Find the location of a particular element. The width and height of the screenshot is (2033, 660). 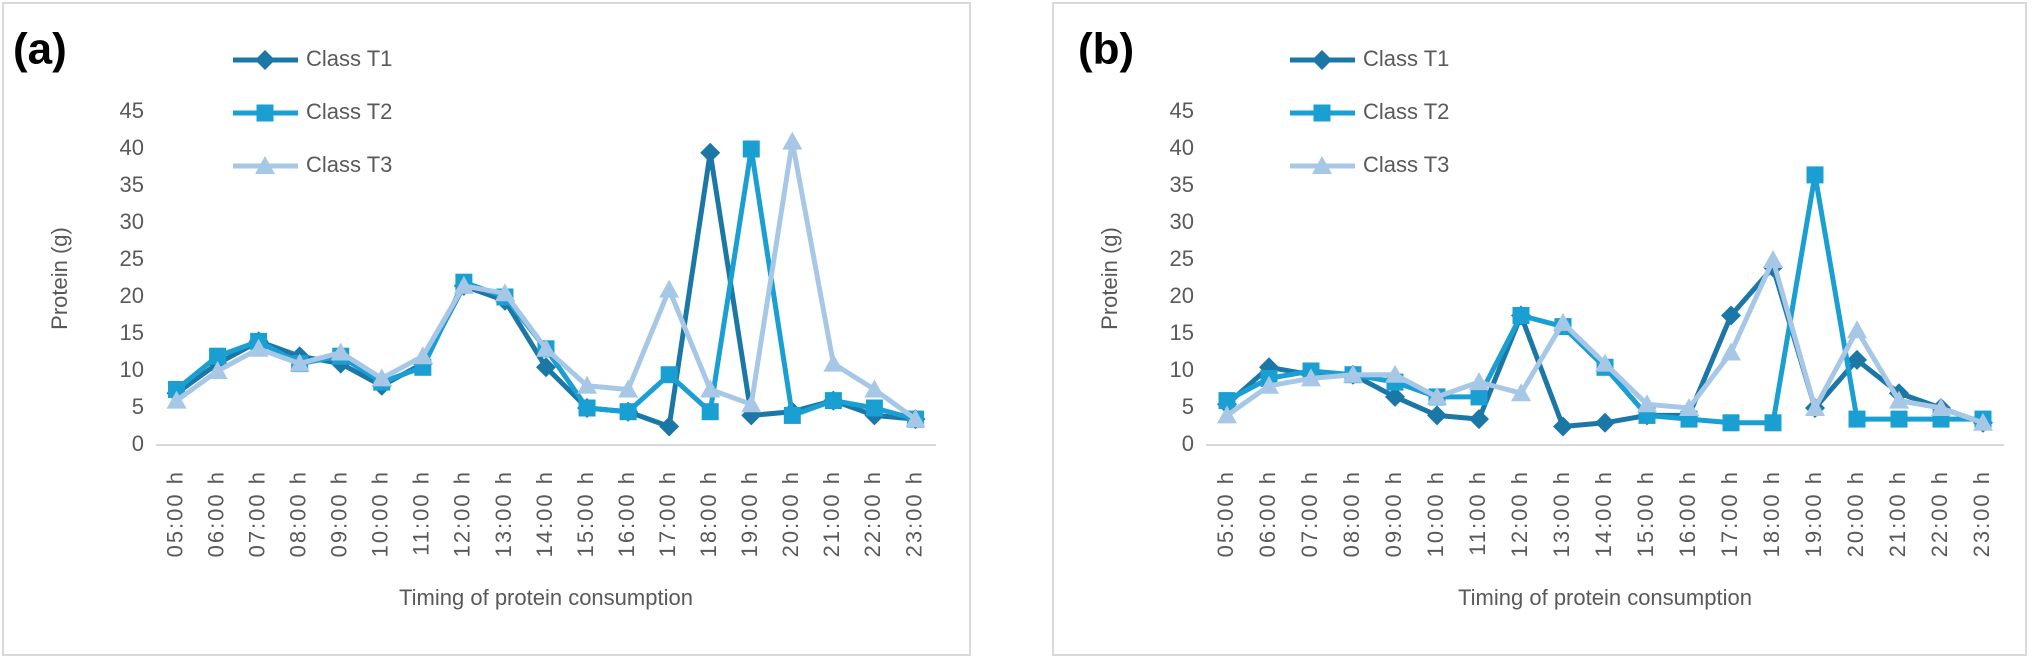

y-tick-label: 5 is located at coordinates (1188, 406).